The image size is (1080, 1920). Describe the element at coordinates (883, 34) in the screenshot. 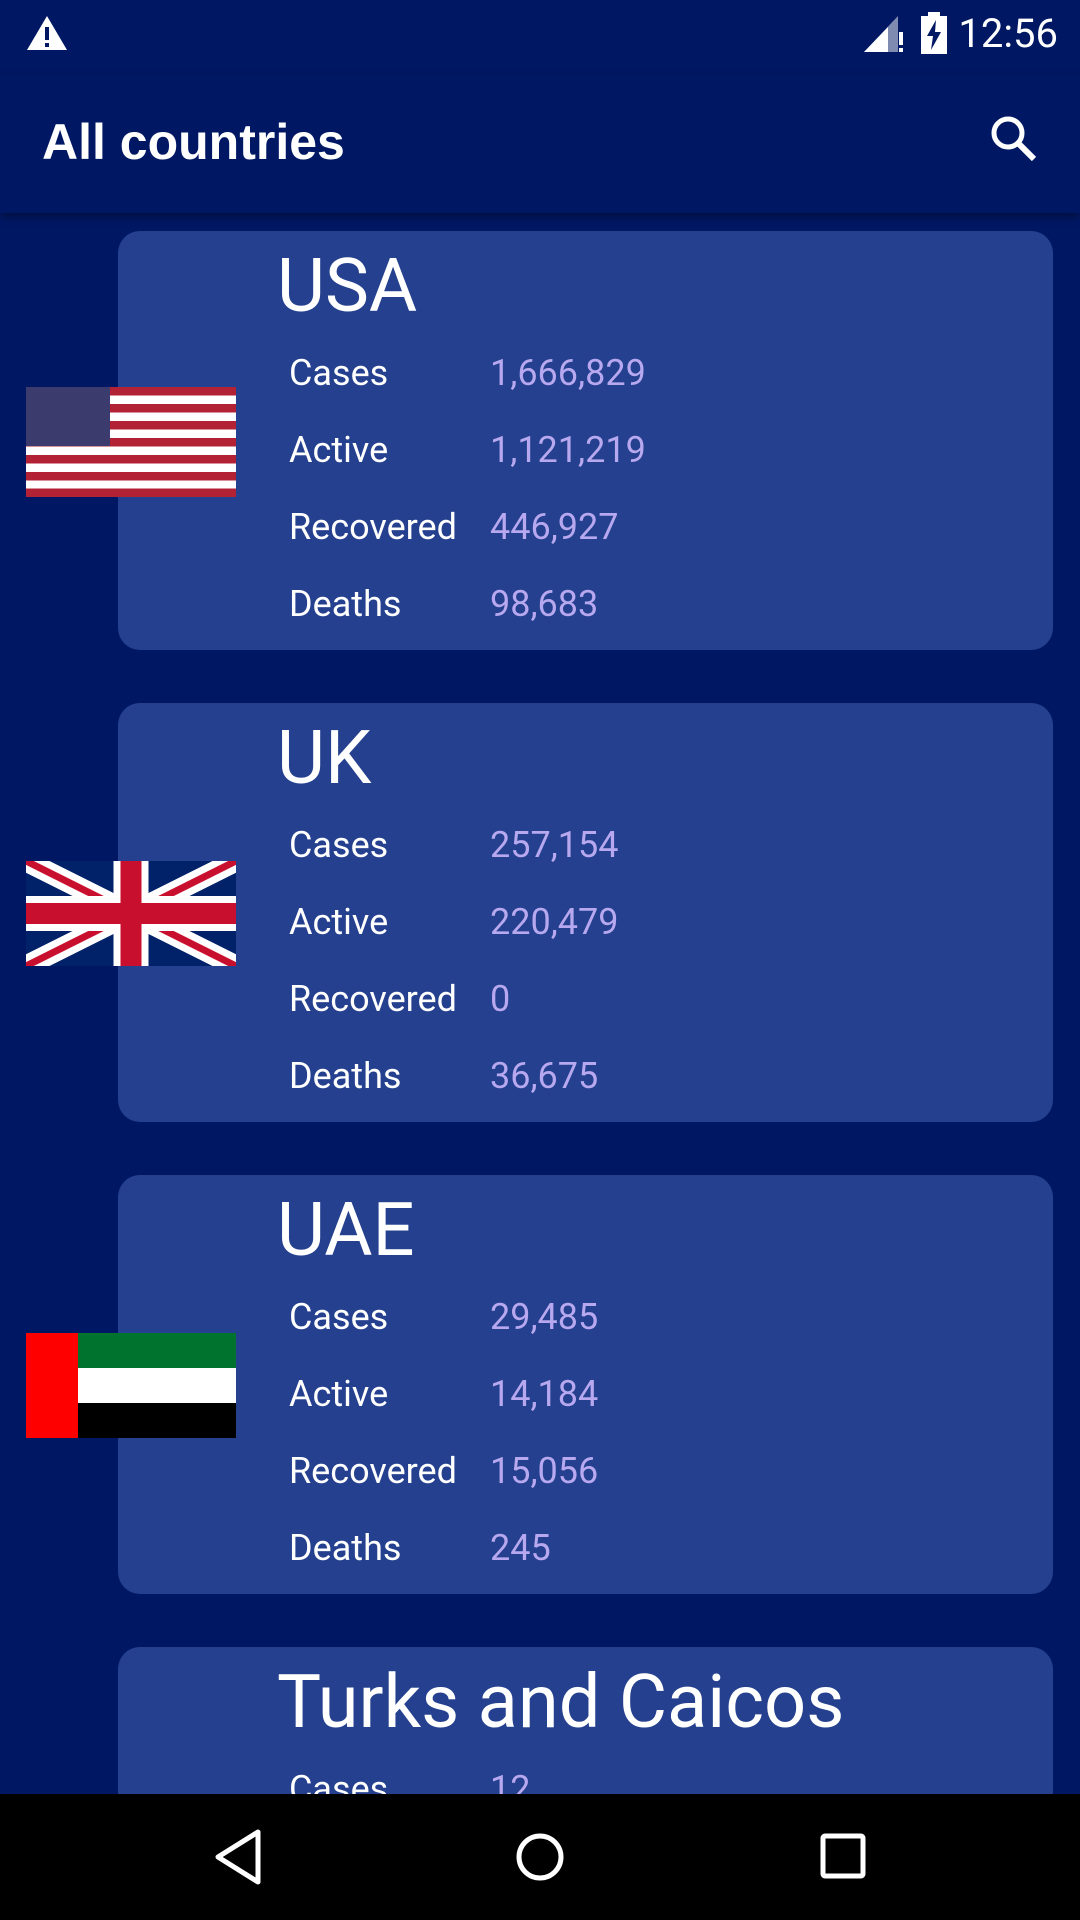

I see `signal-icon` at that location.